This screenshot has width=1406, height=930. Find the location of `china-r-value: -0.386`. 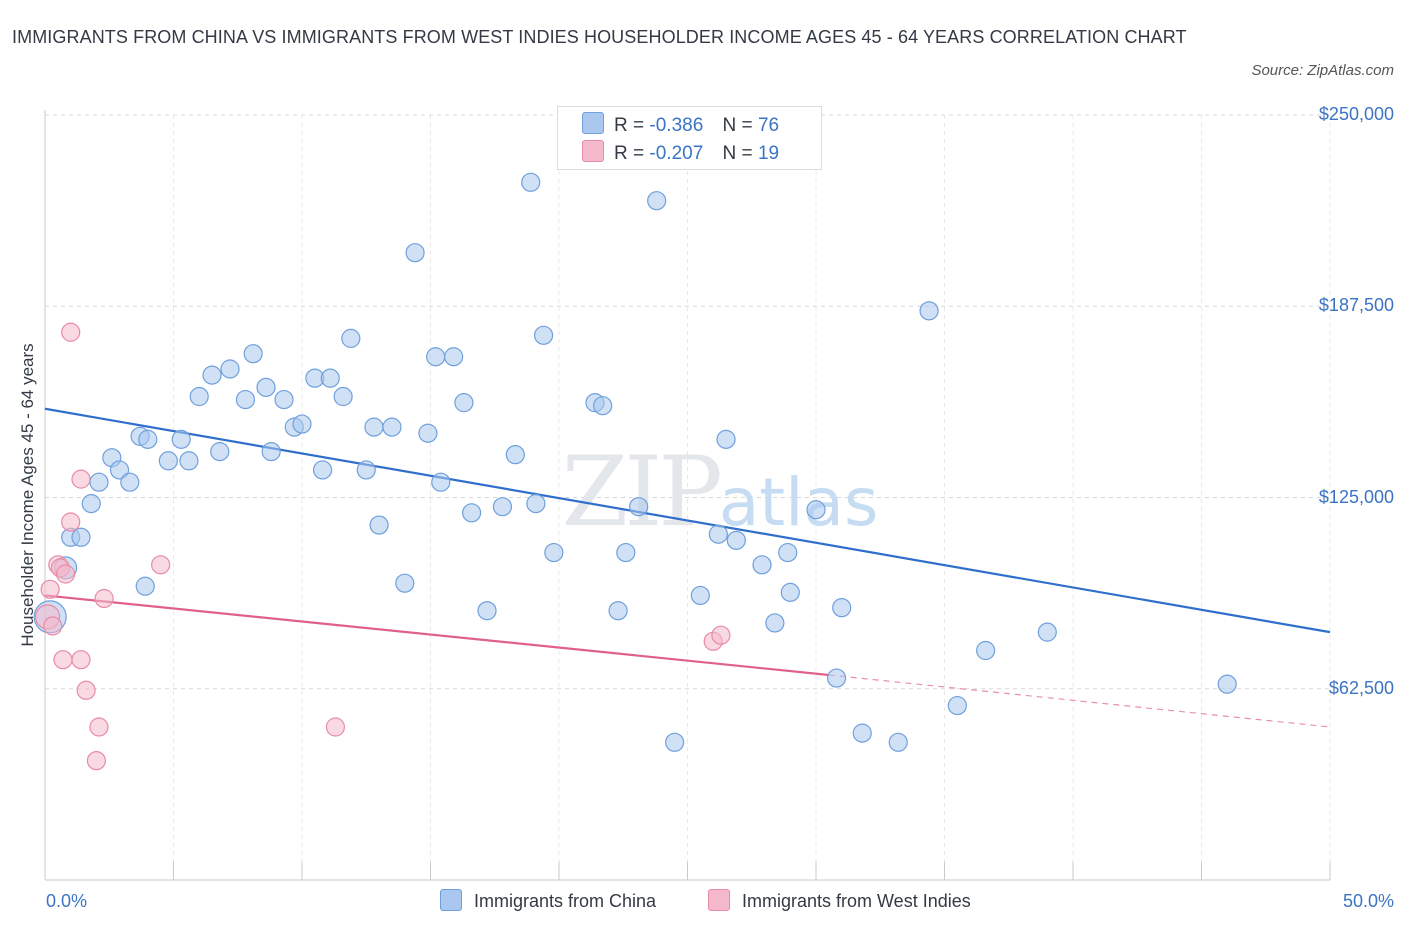

china-r-value: -0.386 is located at coordinates (676, 125).